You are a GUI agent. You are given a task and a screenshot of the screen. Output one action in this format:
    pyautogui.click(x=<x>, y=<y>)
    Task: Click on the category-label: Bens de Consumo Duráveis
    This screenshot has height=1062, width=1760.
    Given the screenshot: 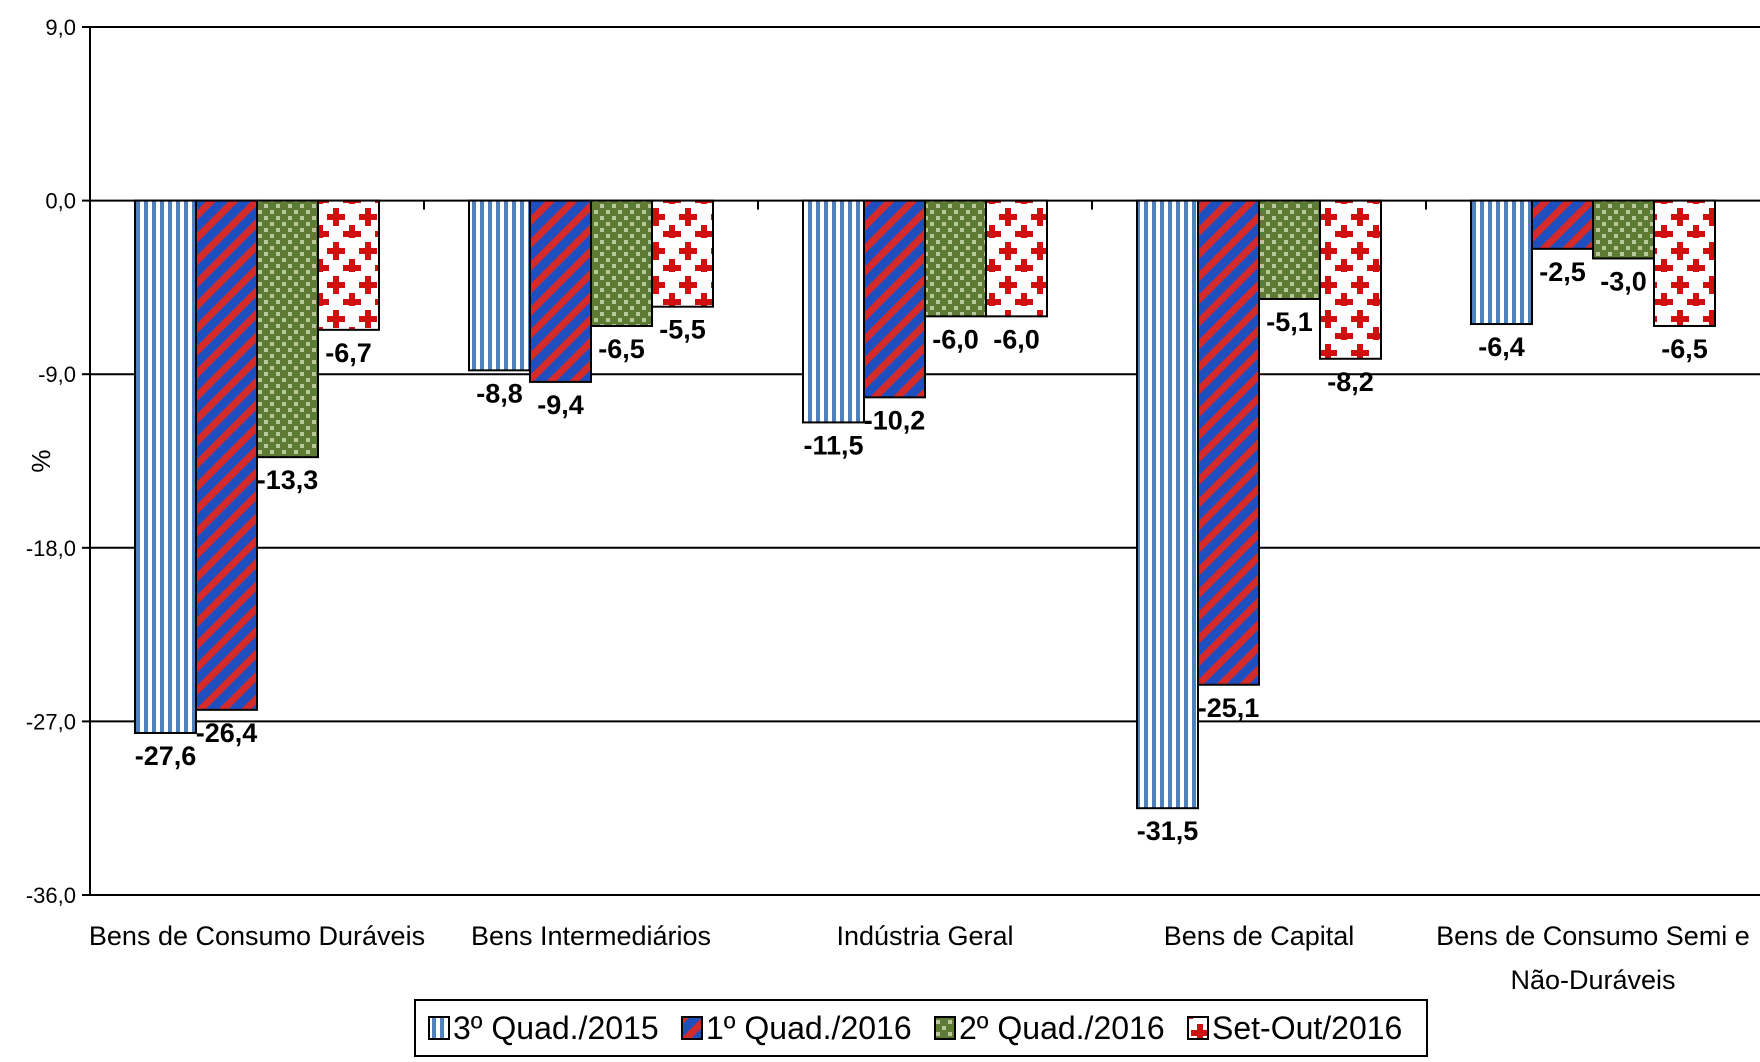 What is the action you would take?
    pyautogui.click(x=257, y=936)
    